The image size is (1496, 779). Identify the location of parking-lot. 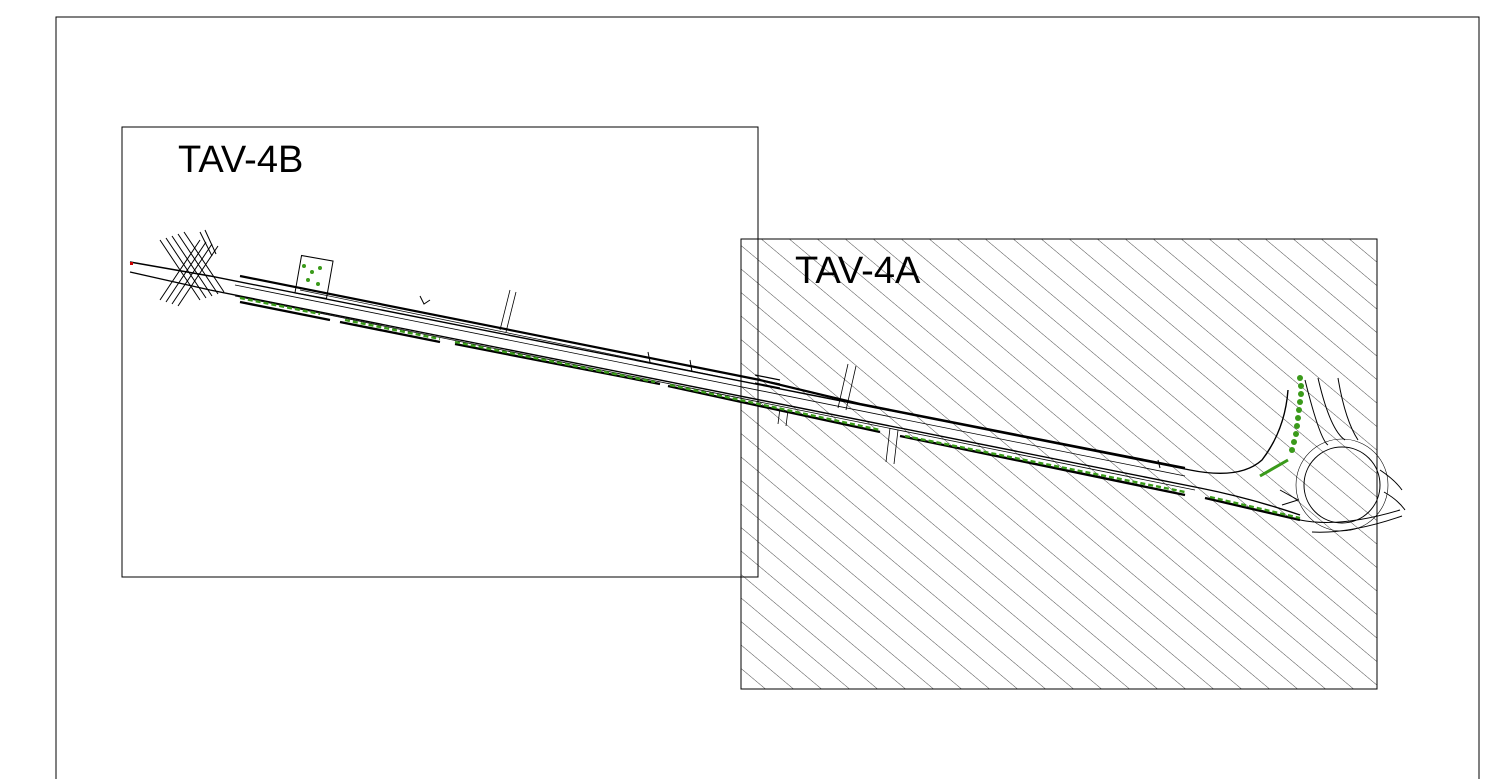
(314, 277).